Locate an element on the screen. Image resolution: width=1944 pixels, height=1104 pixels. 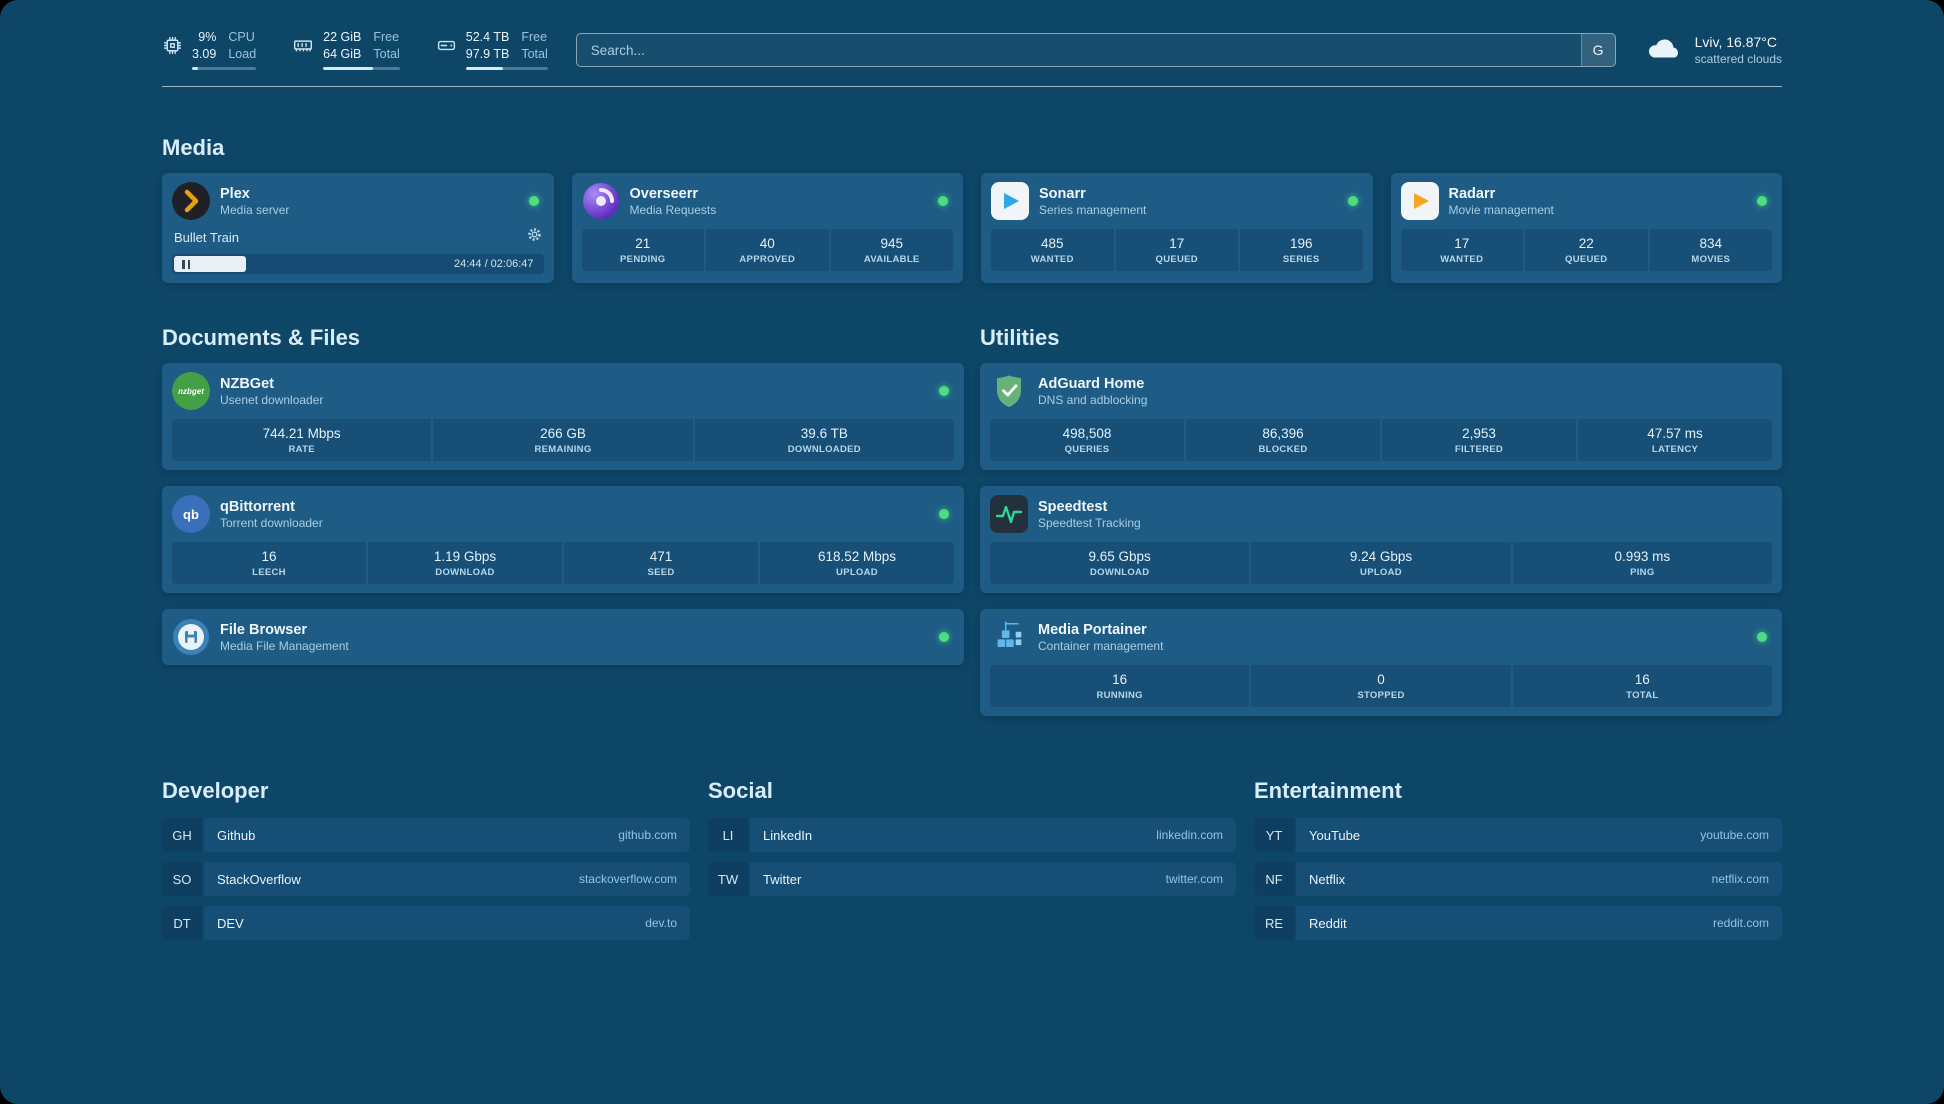
nzbget-icon: nzbget is located at coordinates (191, 391).